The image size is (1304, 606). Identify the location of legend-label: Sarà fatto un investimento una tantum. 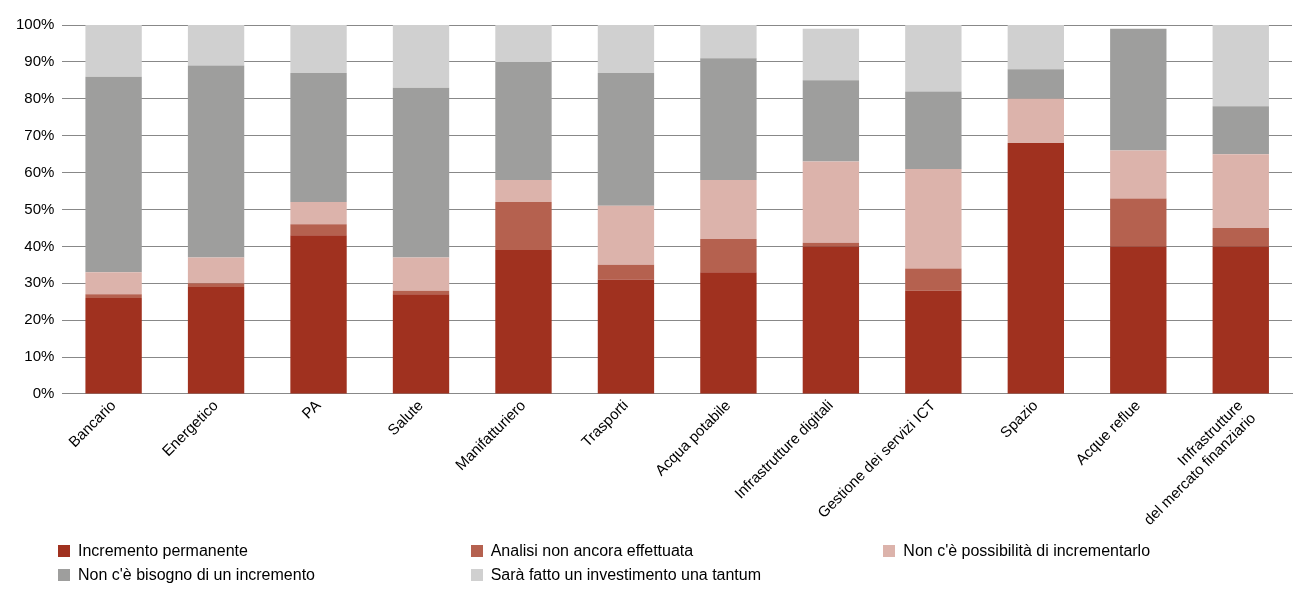
(626, 575).